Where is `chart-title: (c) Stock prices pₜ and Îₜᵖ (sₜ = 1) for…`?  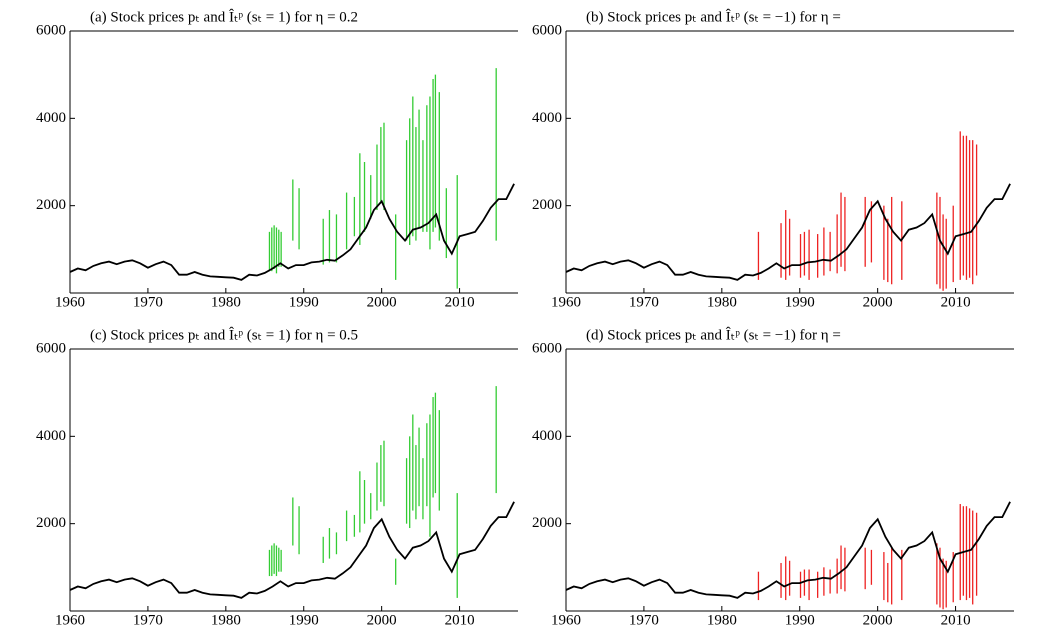 chart-title: (c) Stock prices pₜ and Îₜᵖ (sₜ = 1) for… is located at coordinates (224, 334).